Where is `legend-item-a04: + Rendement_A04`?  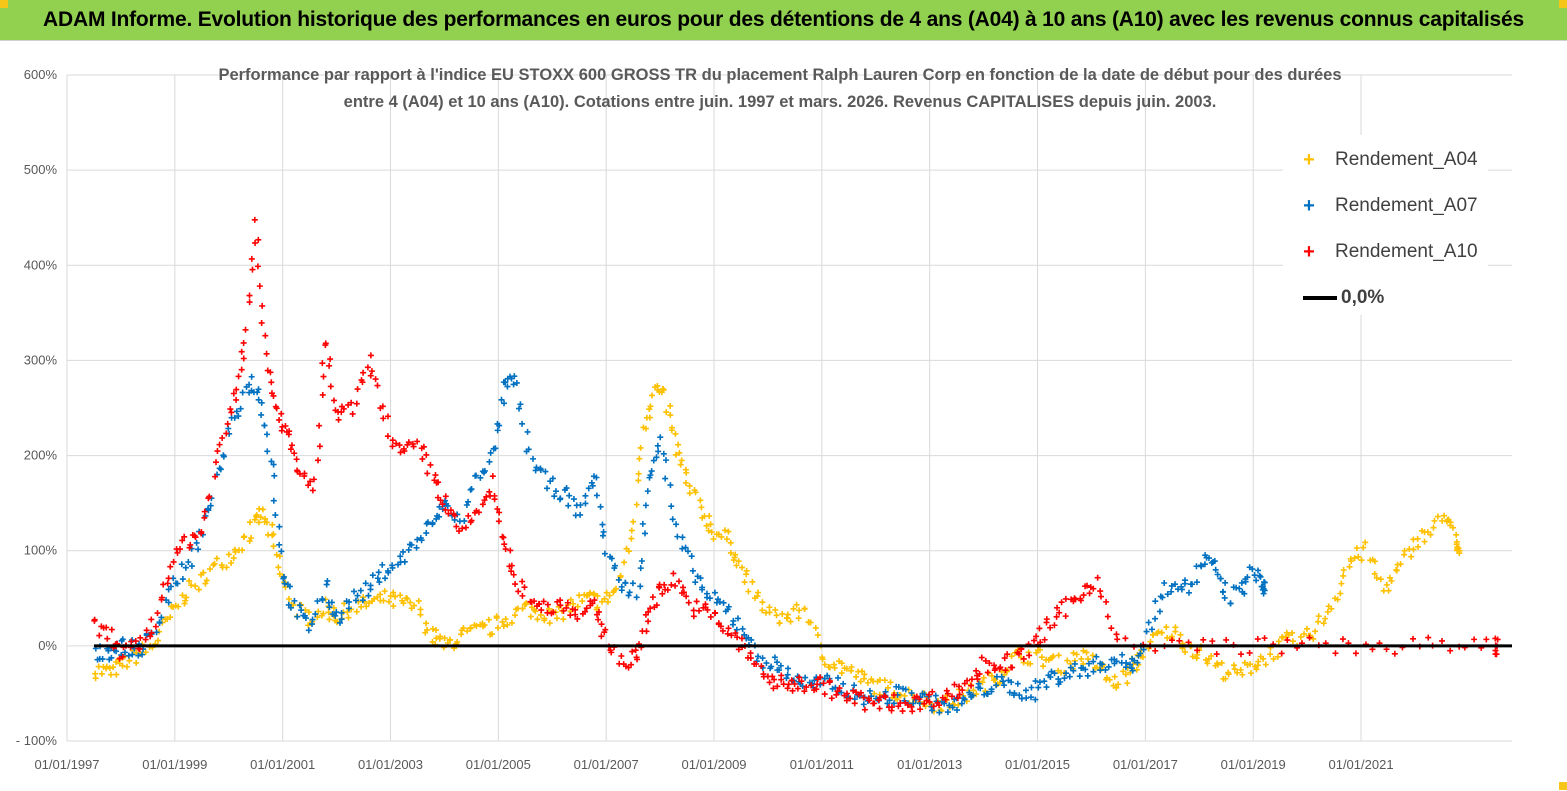
legend-item-a04: + Rendement_A04 is located at coordinates (1380, 160).